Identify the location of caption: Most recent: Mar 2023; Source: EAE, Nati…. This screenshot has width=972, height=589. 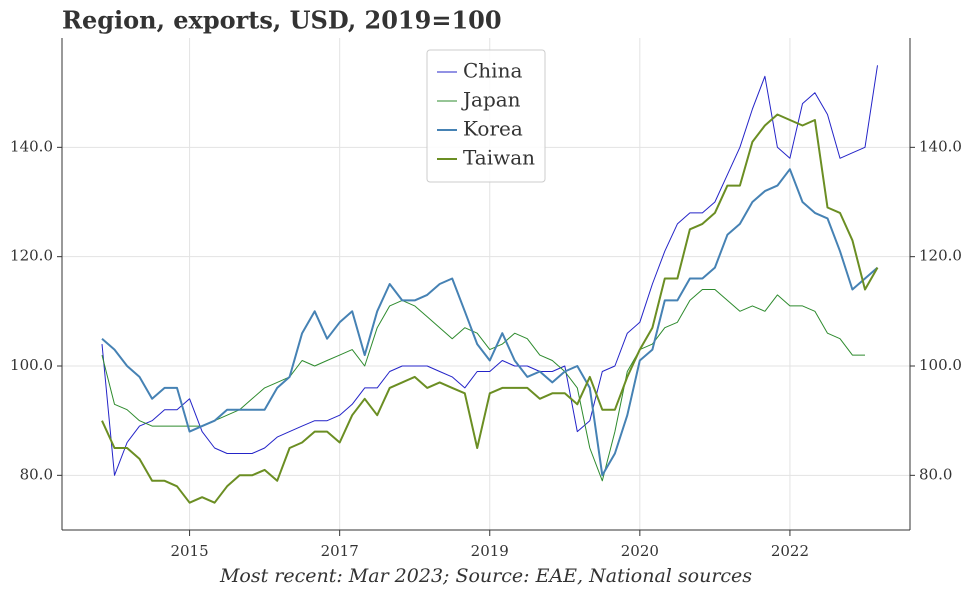
(485, 576).